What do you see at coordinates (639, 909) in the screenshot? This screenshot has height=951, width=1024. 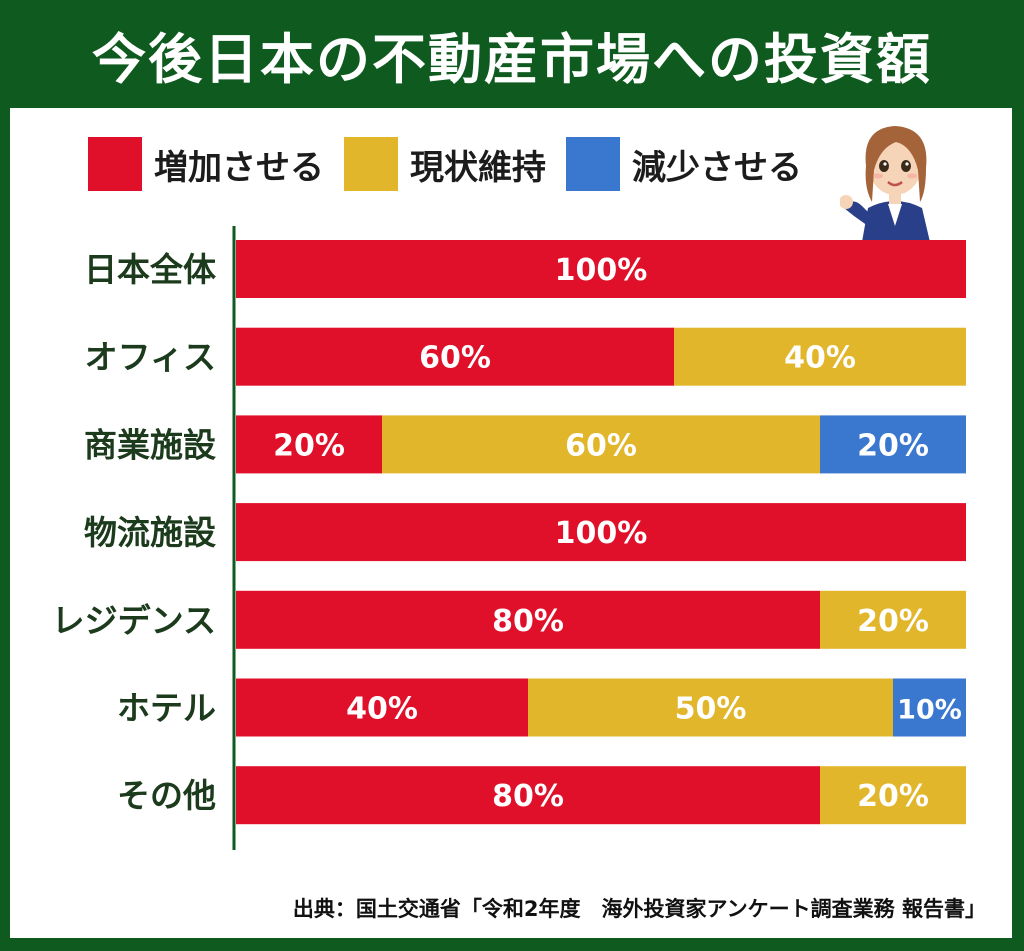 I see `source-note: 出典：国土交通省「令和2年度 海外投資家アンケート調査業務 報告書」` at bounding box center [639, 909].